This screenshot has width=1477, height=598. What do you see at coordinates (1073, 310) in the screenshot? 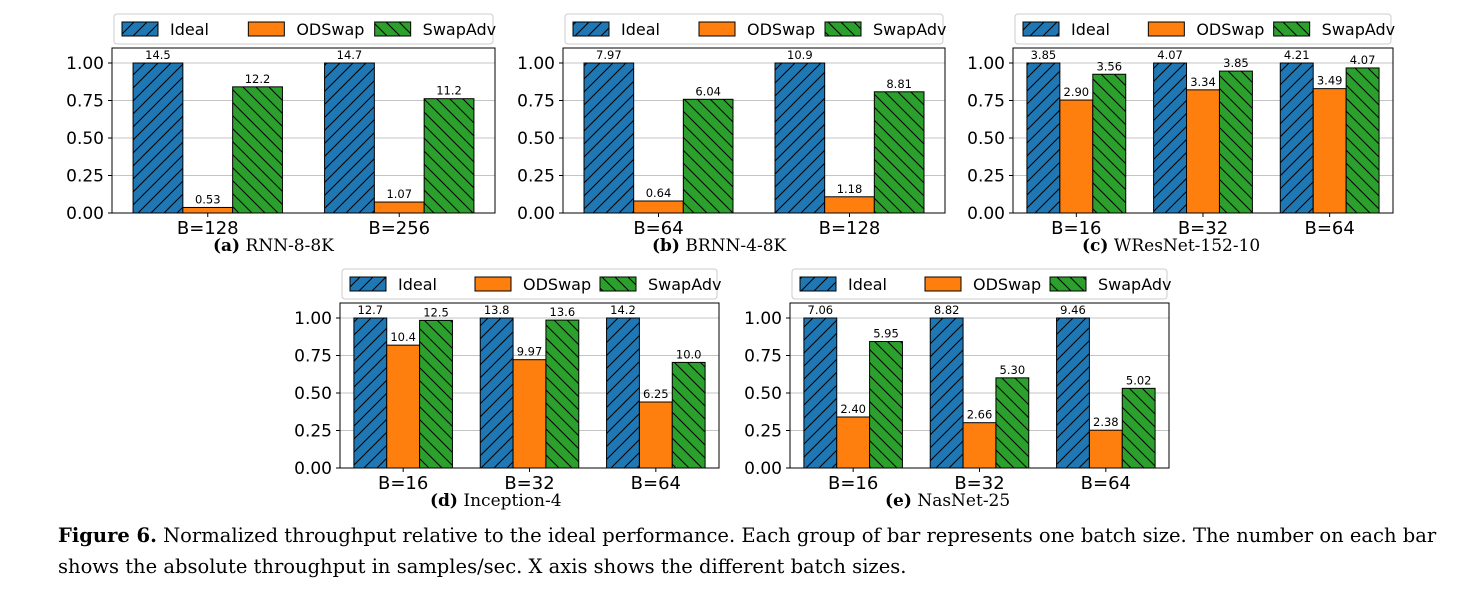
I see `bar-value-label: 9.46` at bounding box center [1073, 310].